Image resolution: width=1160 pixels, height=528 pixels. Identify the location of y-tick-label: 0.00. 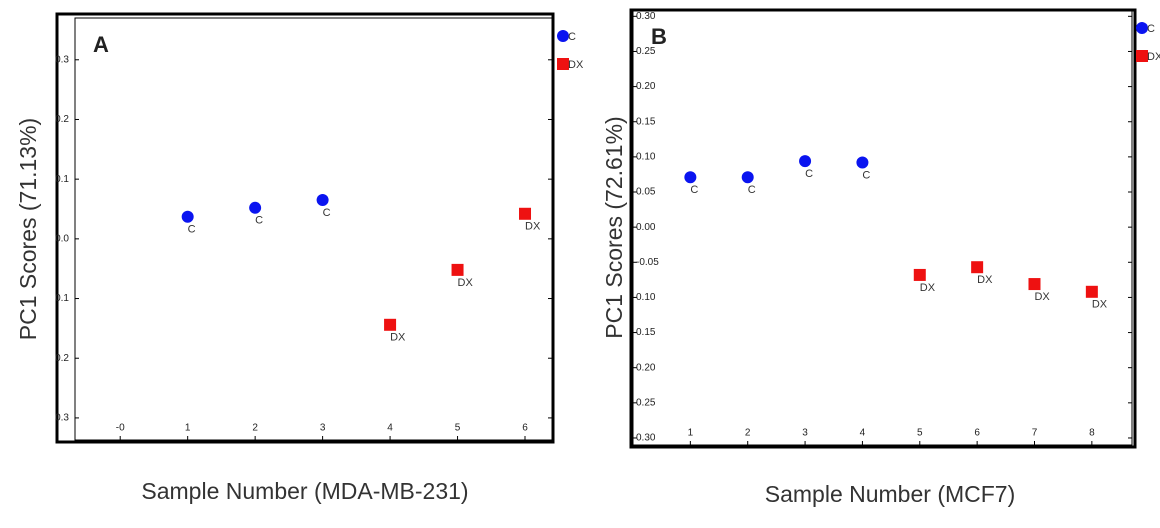
(646, 227).